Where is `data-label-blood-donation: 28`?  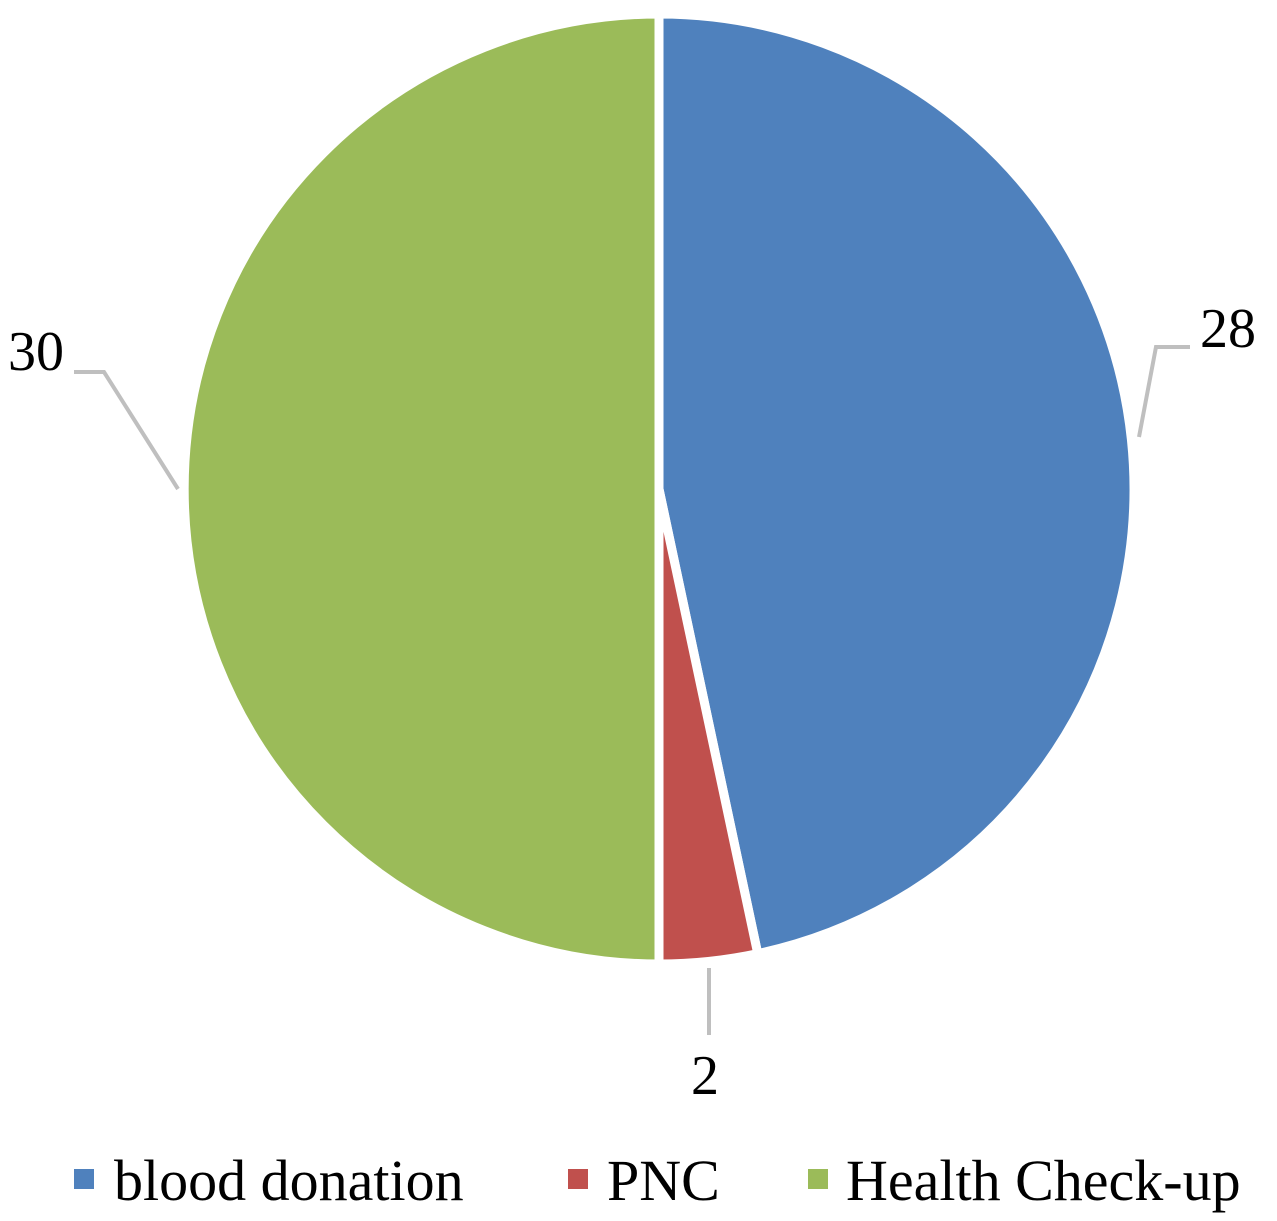
data-label-blood-donation: 28 is located at coordinates (1228, 329).